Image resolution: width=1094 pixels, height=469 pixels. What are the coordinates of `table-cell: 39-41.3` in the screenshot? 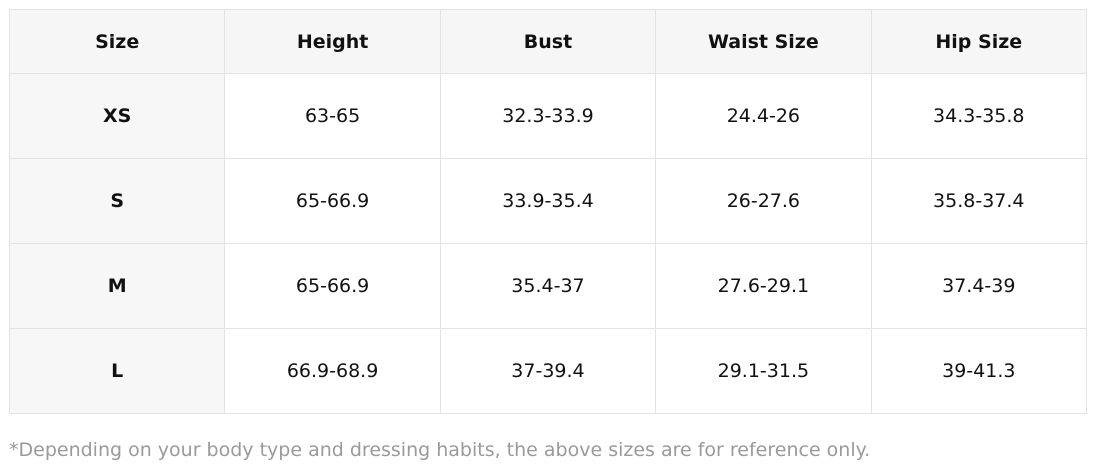 It's located at (979, 371).